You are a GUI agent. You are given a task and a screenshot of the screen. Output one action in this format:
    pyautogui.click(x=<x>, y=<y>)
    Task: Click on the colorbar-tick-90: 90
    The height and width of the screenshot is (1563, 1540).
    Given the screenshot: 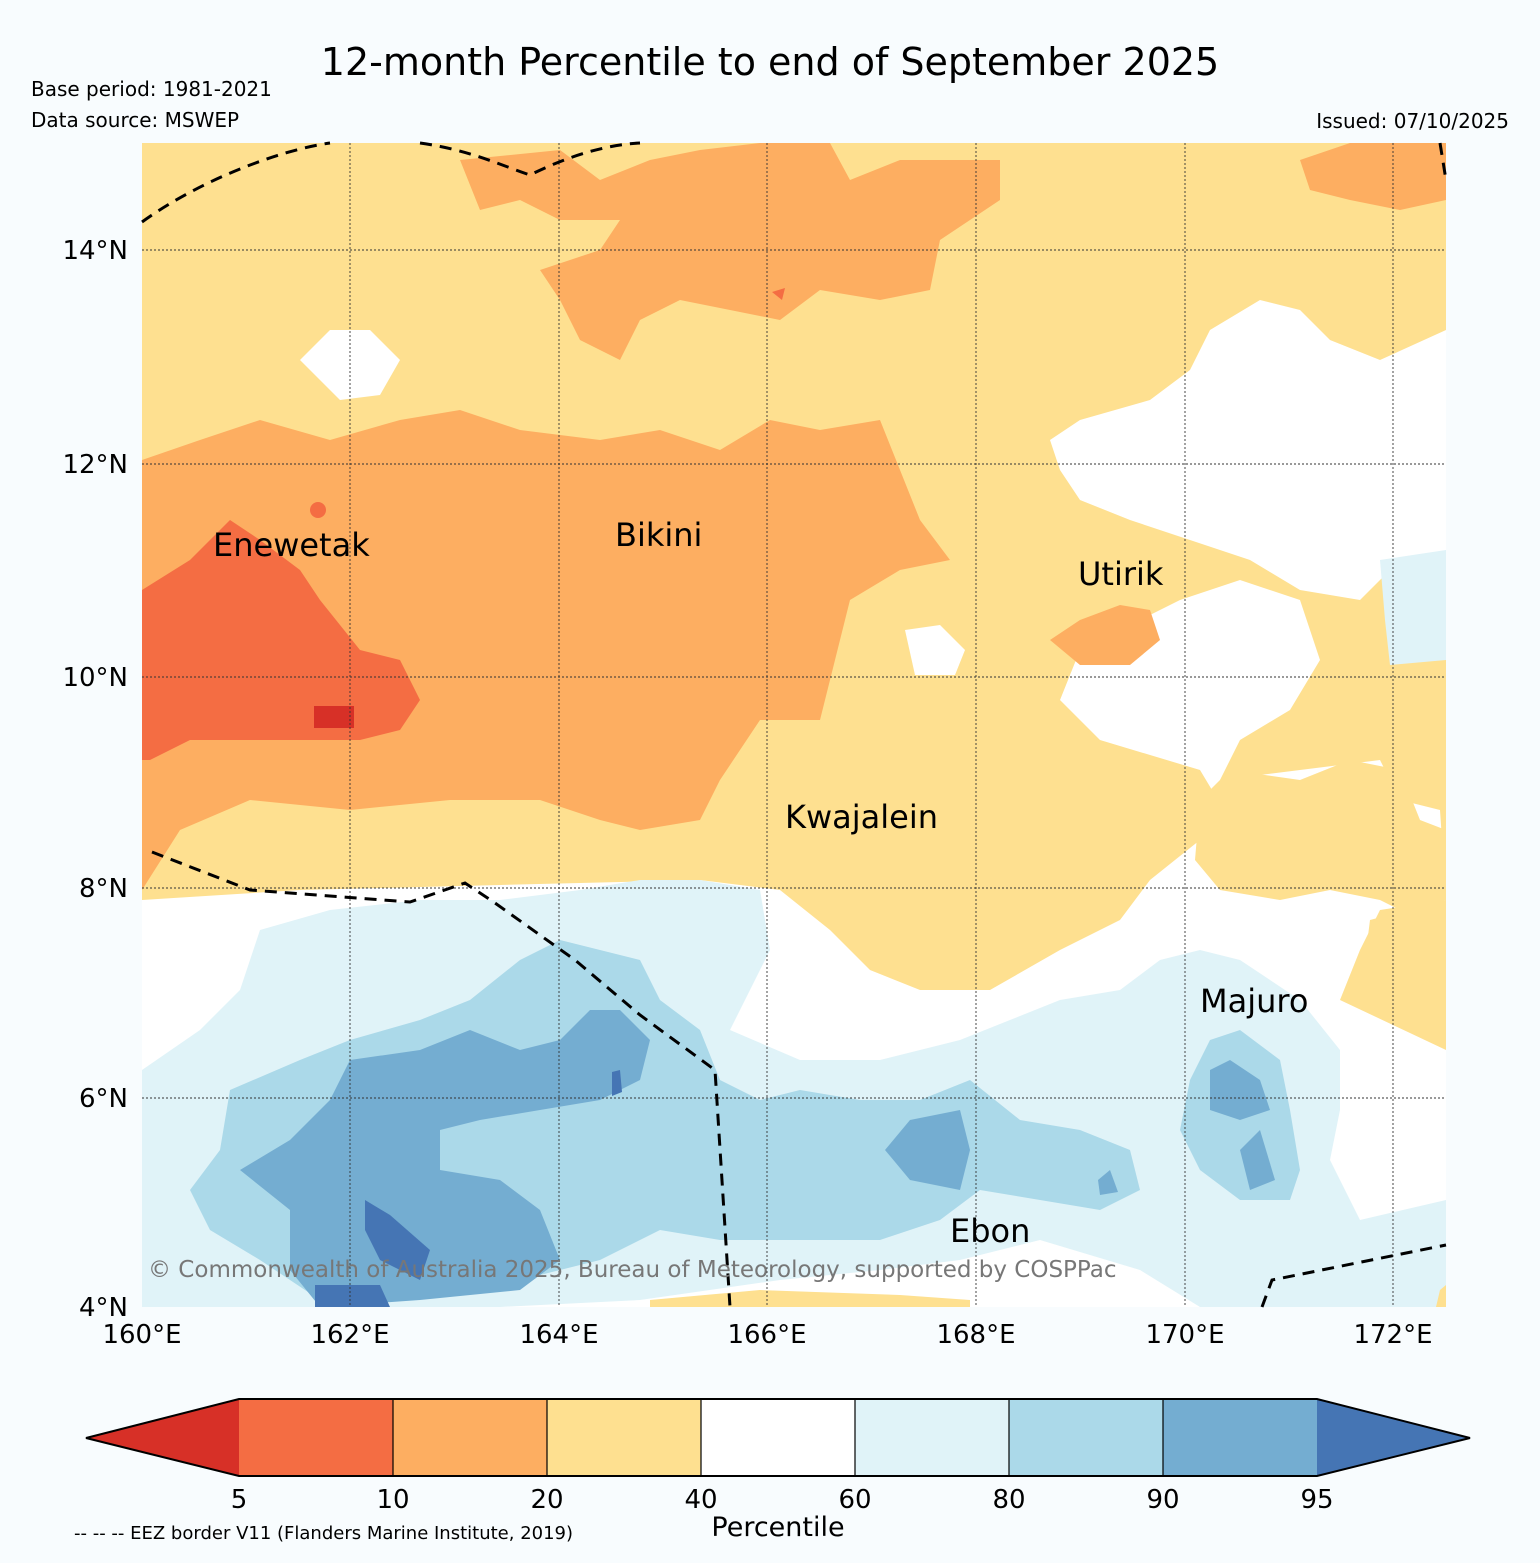 What is the action you would take?
    pyautogui.click(x=1162, y=1500)
    